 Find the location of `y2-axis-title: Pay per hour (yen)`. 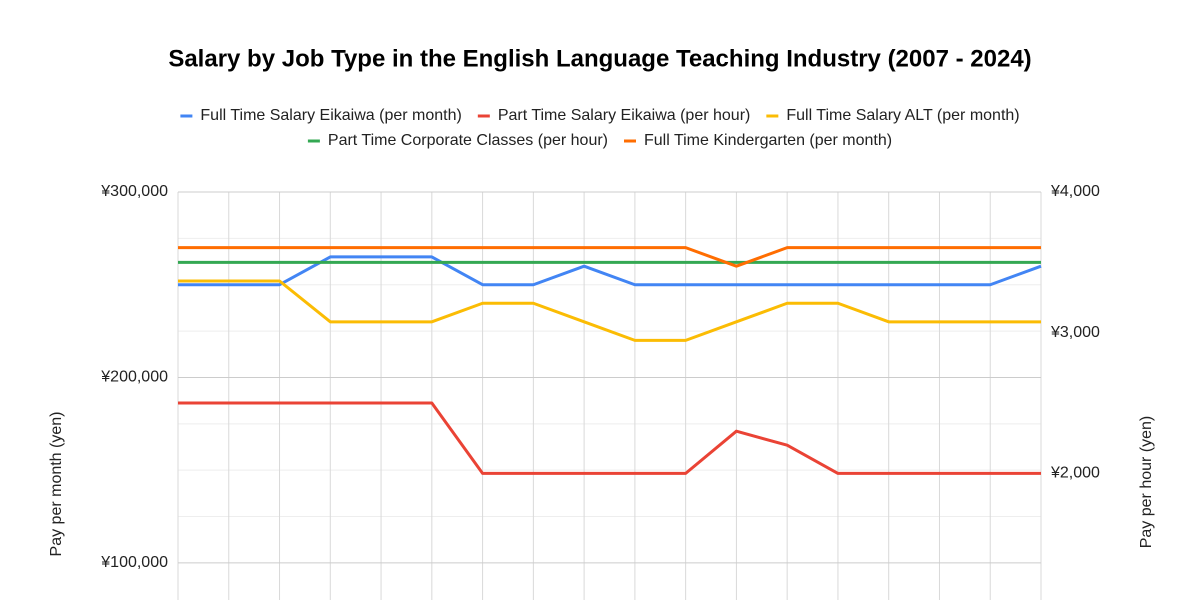

y2-axis-title: Pay per hour (yen) is located at coordinates (1146, 482).